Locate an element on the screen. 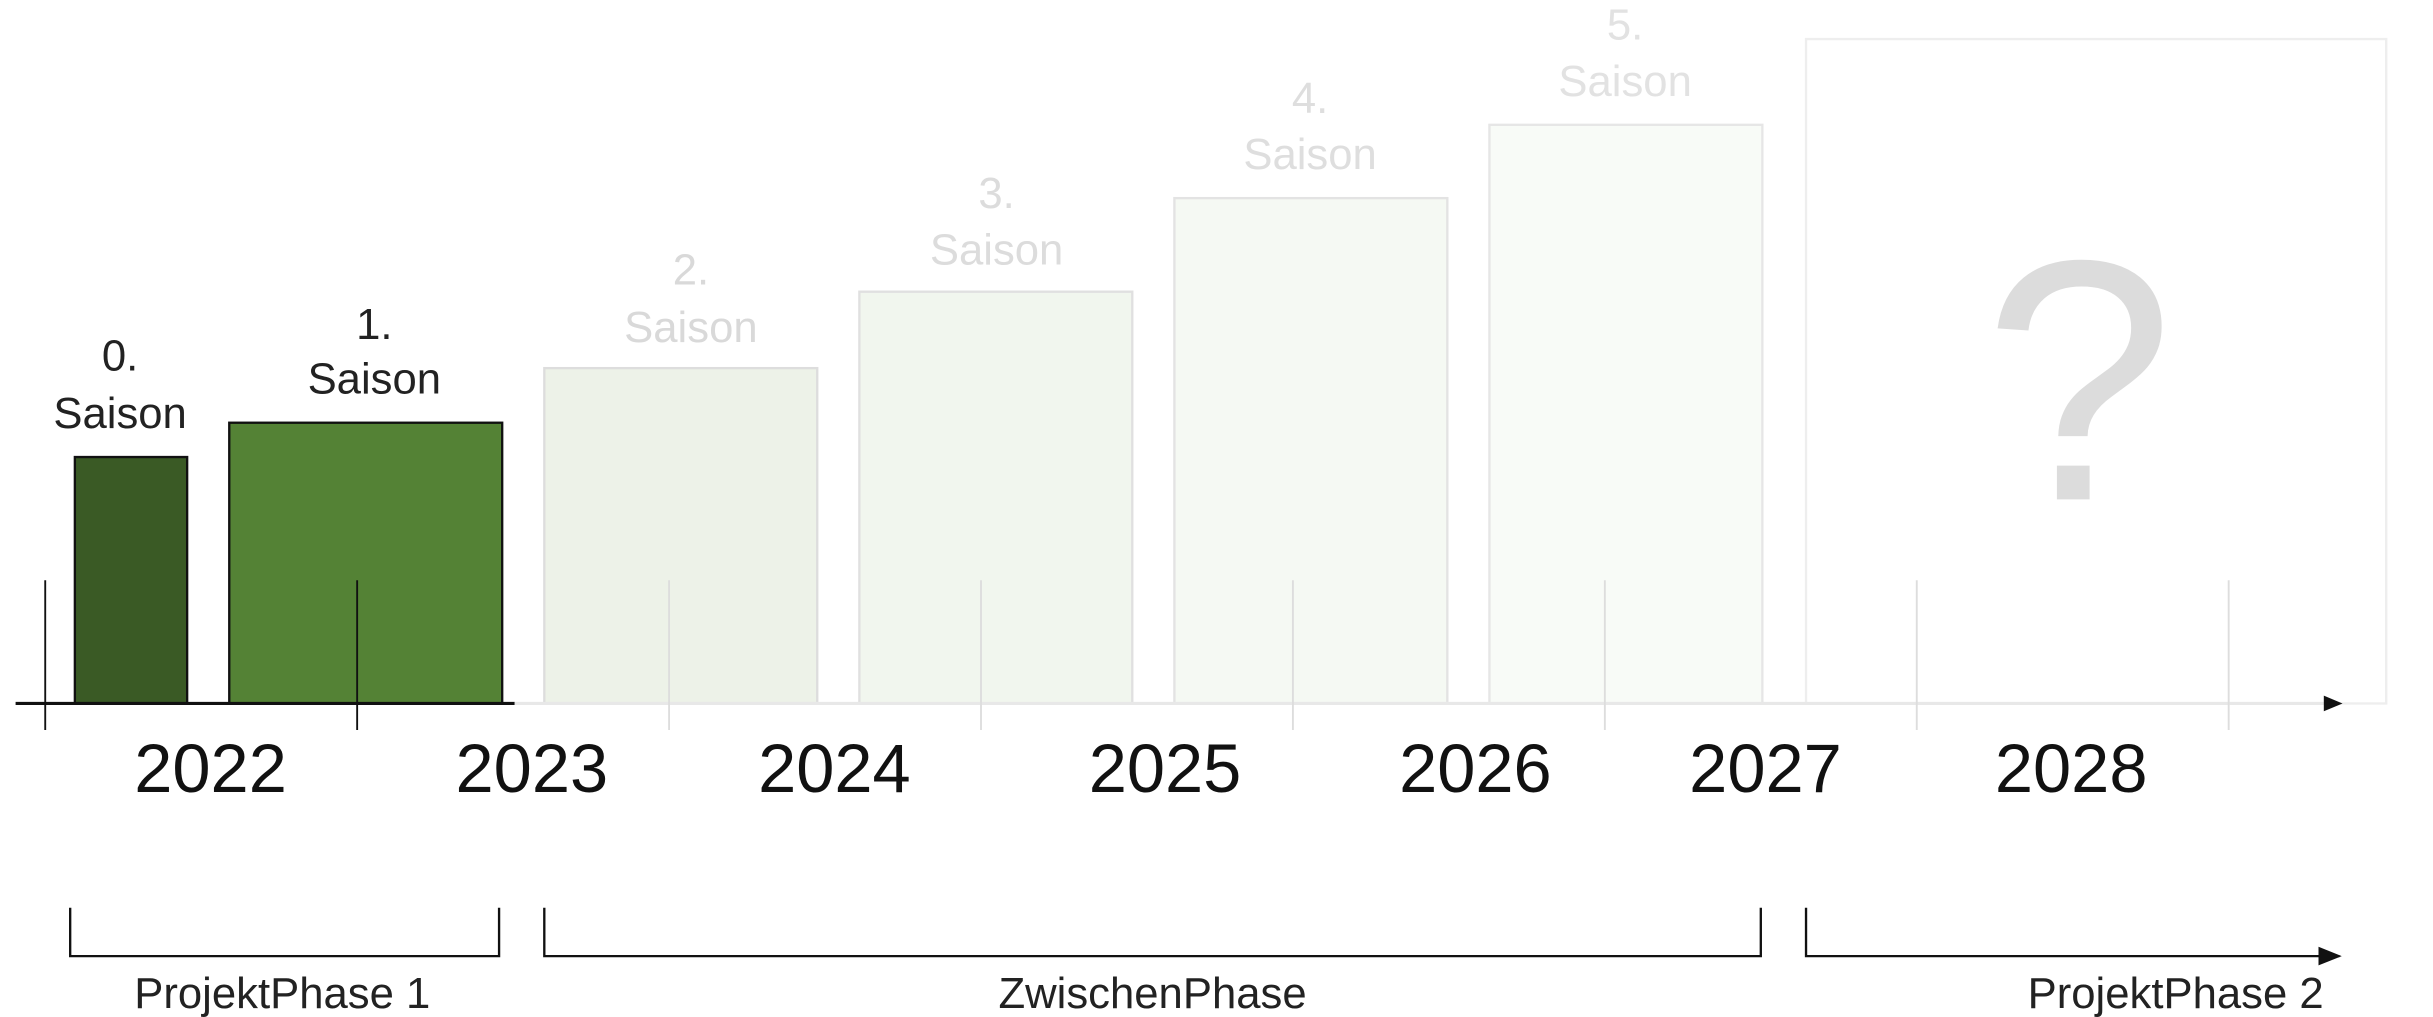 This screenshot has width=2433, height=1017. year-label: 2023 is located at coordinates (532, 768).